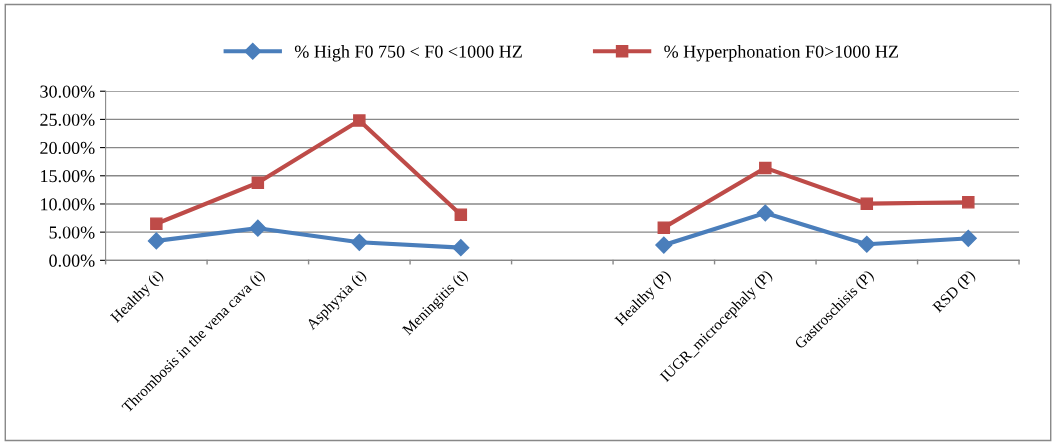 This screenshot has height=445, width=1056. What do you see at coordinates (67, 119) in the screenshot?
I see `y-tick-label: 25.00%` at bounding box center [67, 119].